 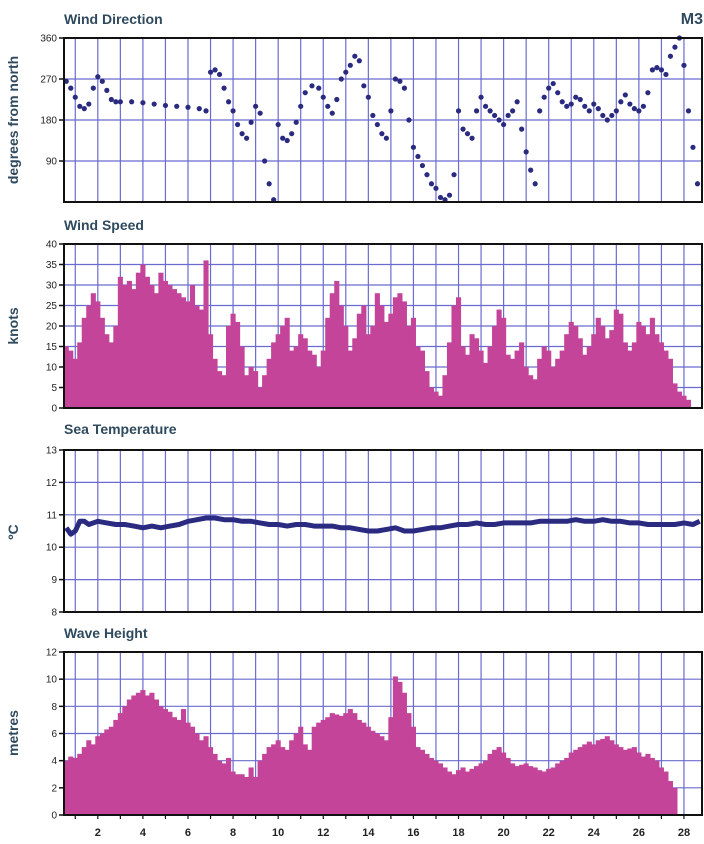 I want to click on wind-speed-title: Wind Speed, so click(x=104, y=225).